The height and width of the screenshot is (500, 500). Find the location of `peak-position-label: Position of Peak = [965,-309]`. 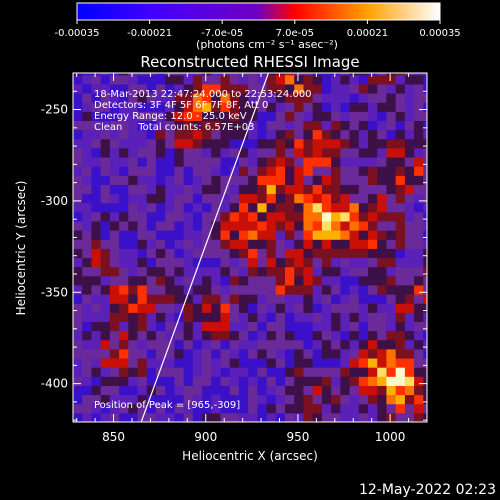

peak-position-label: Position of Peak = [965,-309] is located at coordinates (167, 405).